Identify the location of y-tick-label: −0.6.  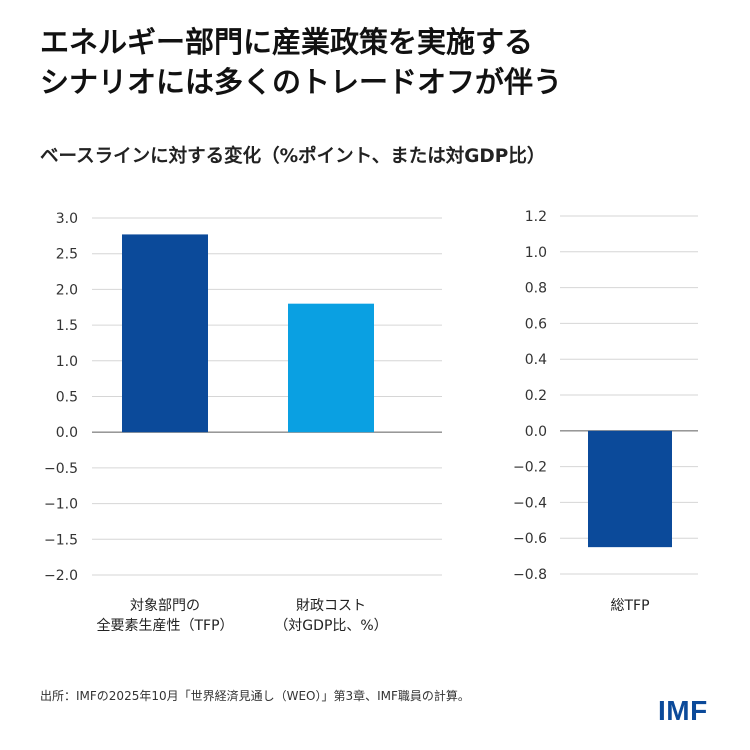
(530, 539).